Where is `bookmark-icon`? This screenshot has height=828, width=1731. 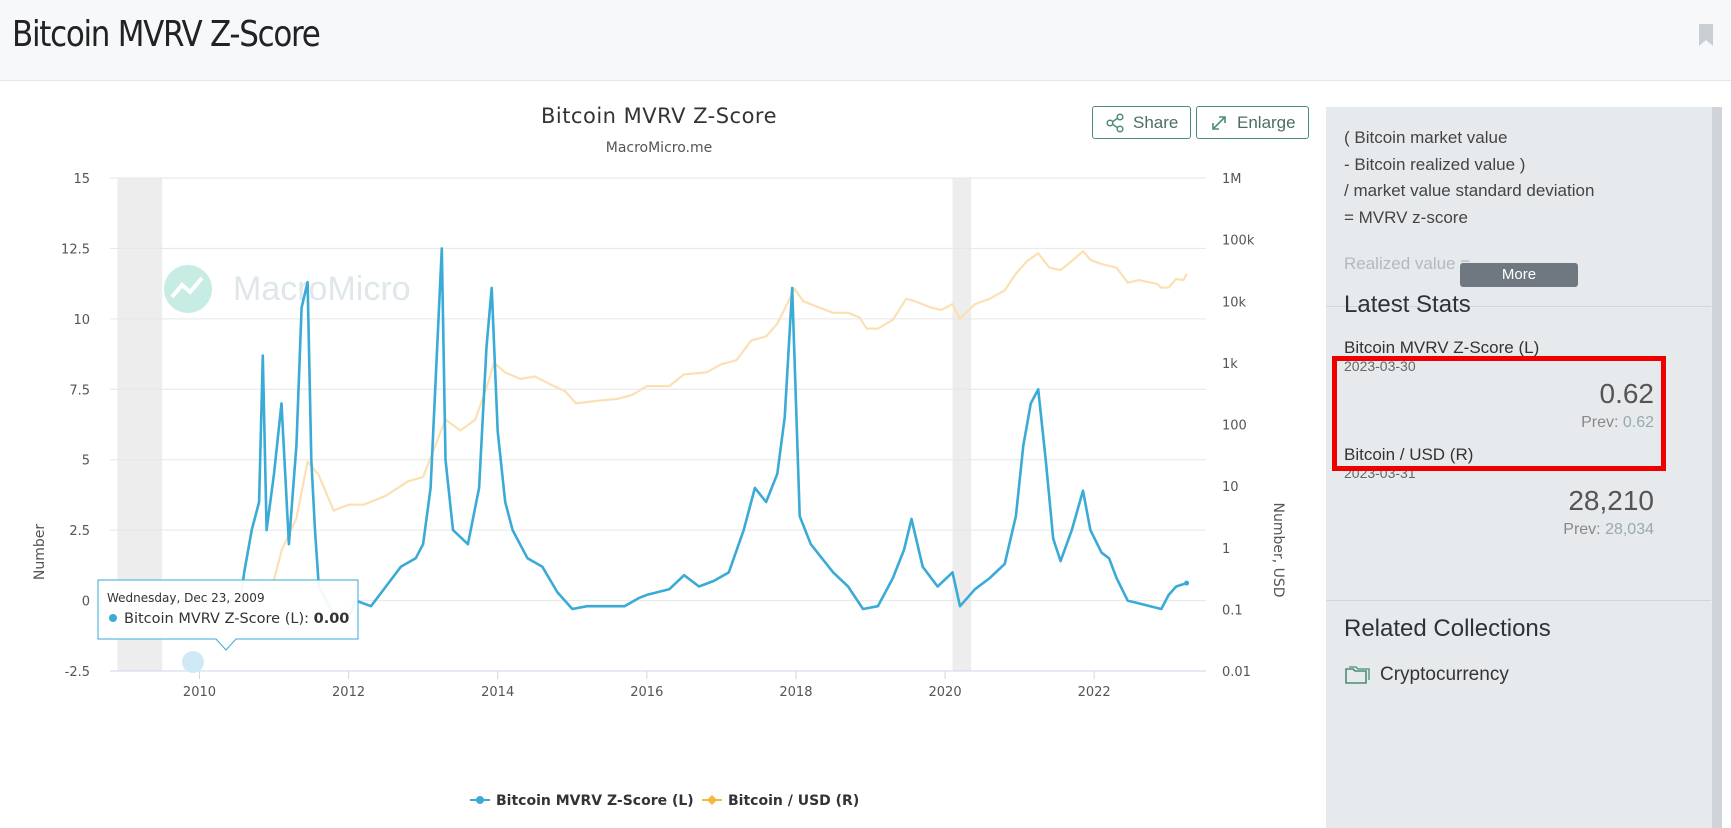
bookmark-icon is located at coordinates (1706, 35).